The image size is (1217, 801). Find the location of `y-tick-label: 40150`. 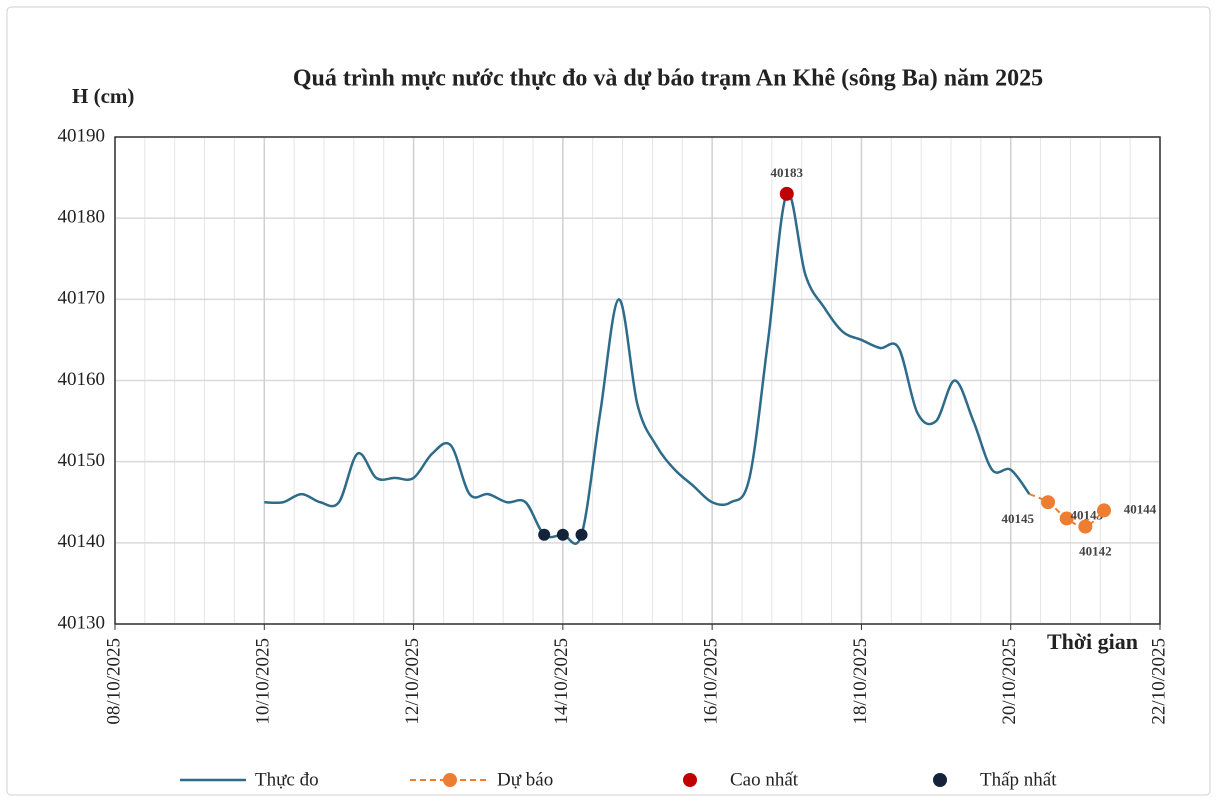

y-tick-label: 40150 is located at coordinates (82, 460).